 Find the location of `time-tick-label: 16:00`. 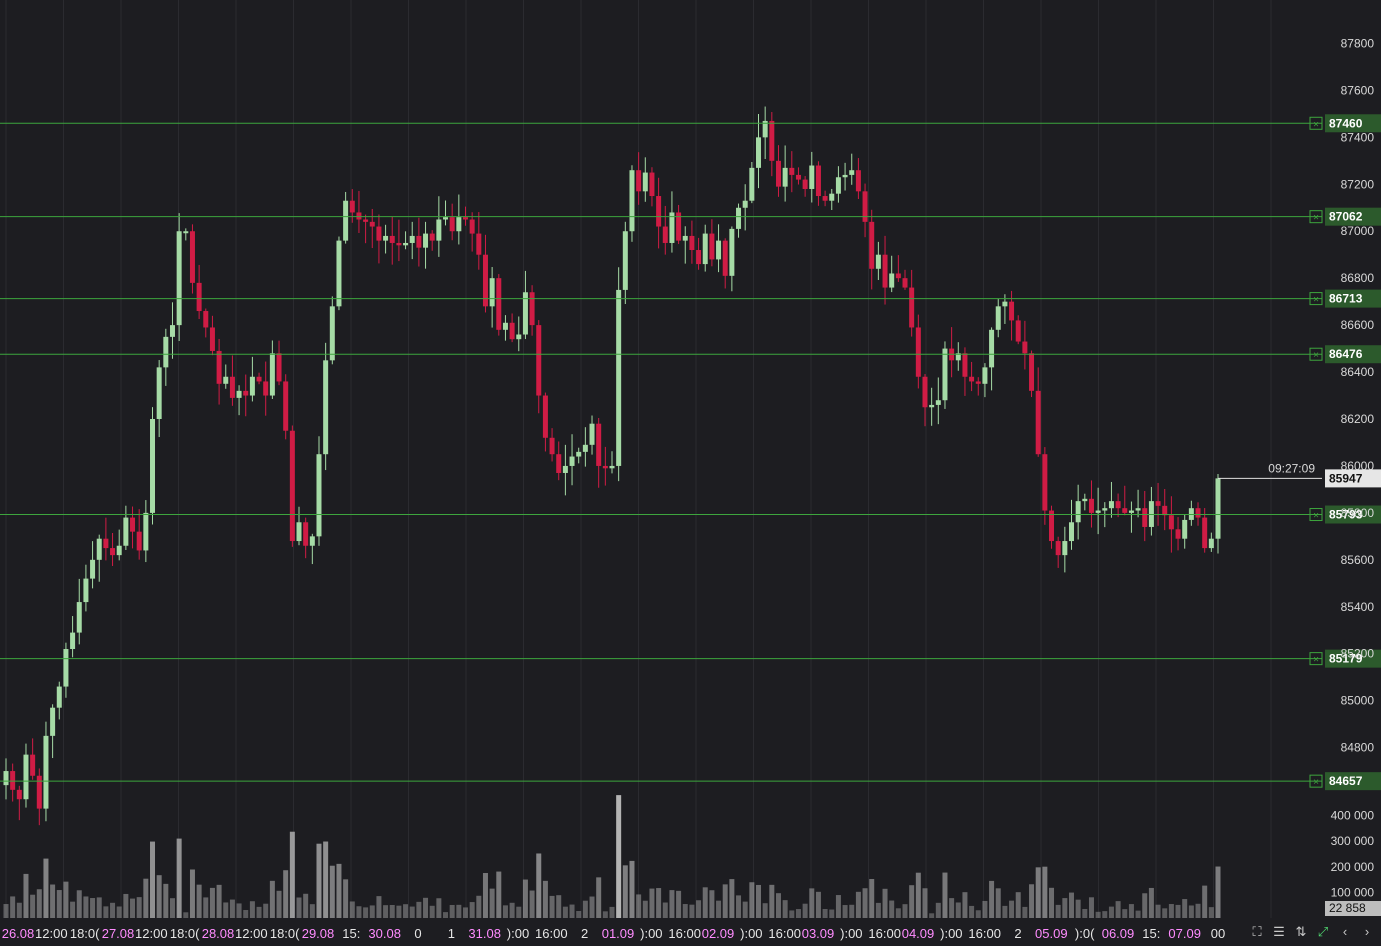

time-tick-label: 16:00 is located at coordinates (684, 933).